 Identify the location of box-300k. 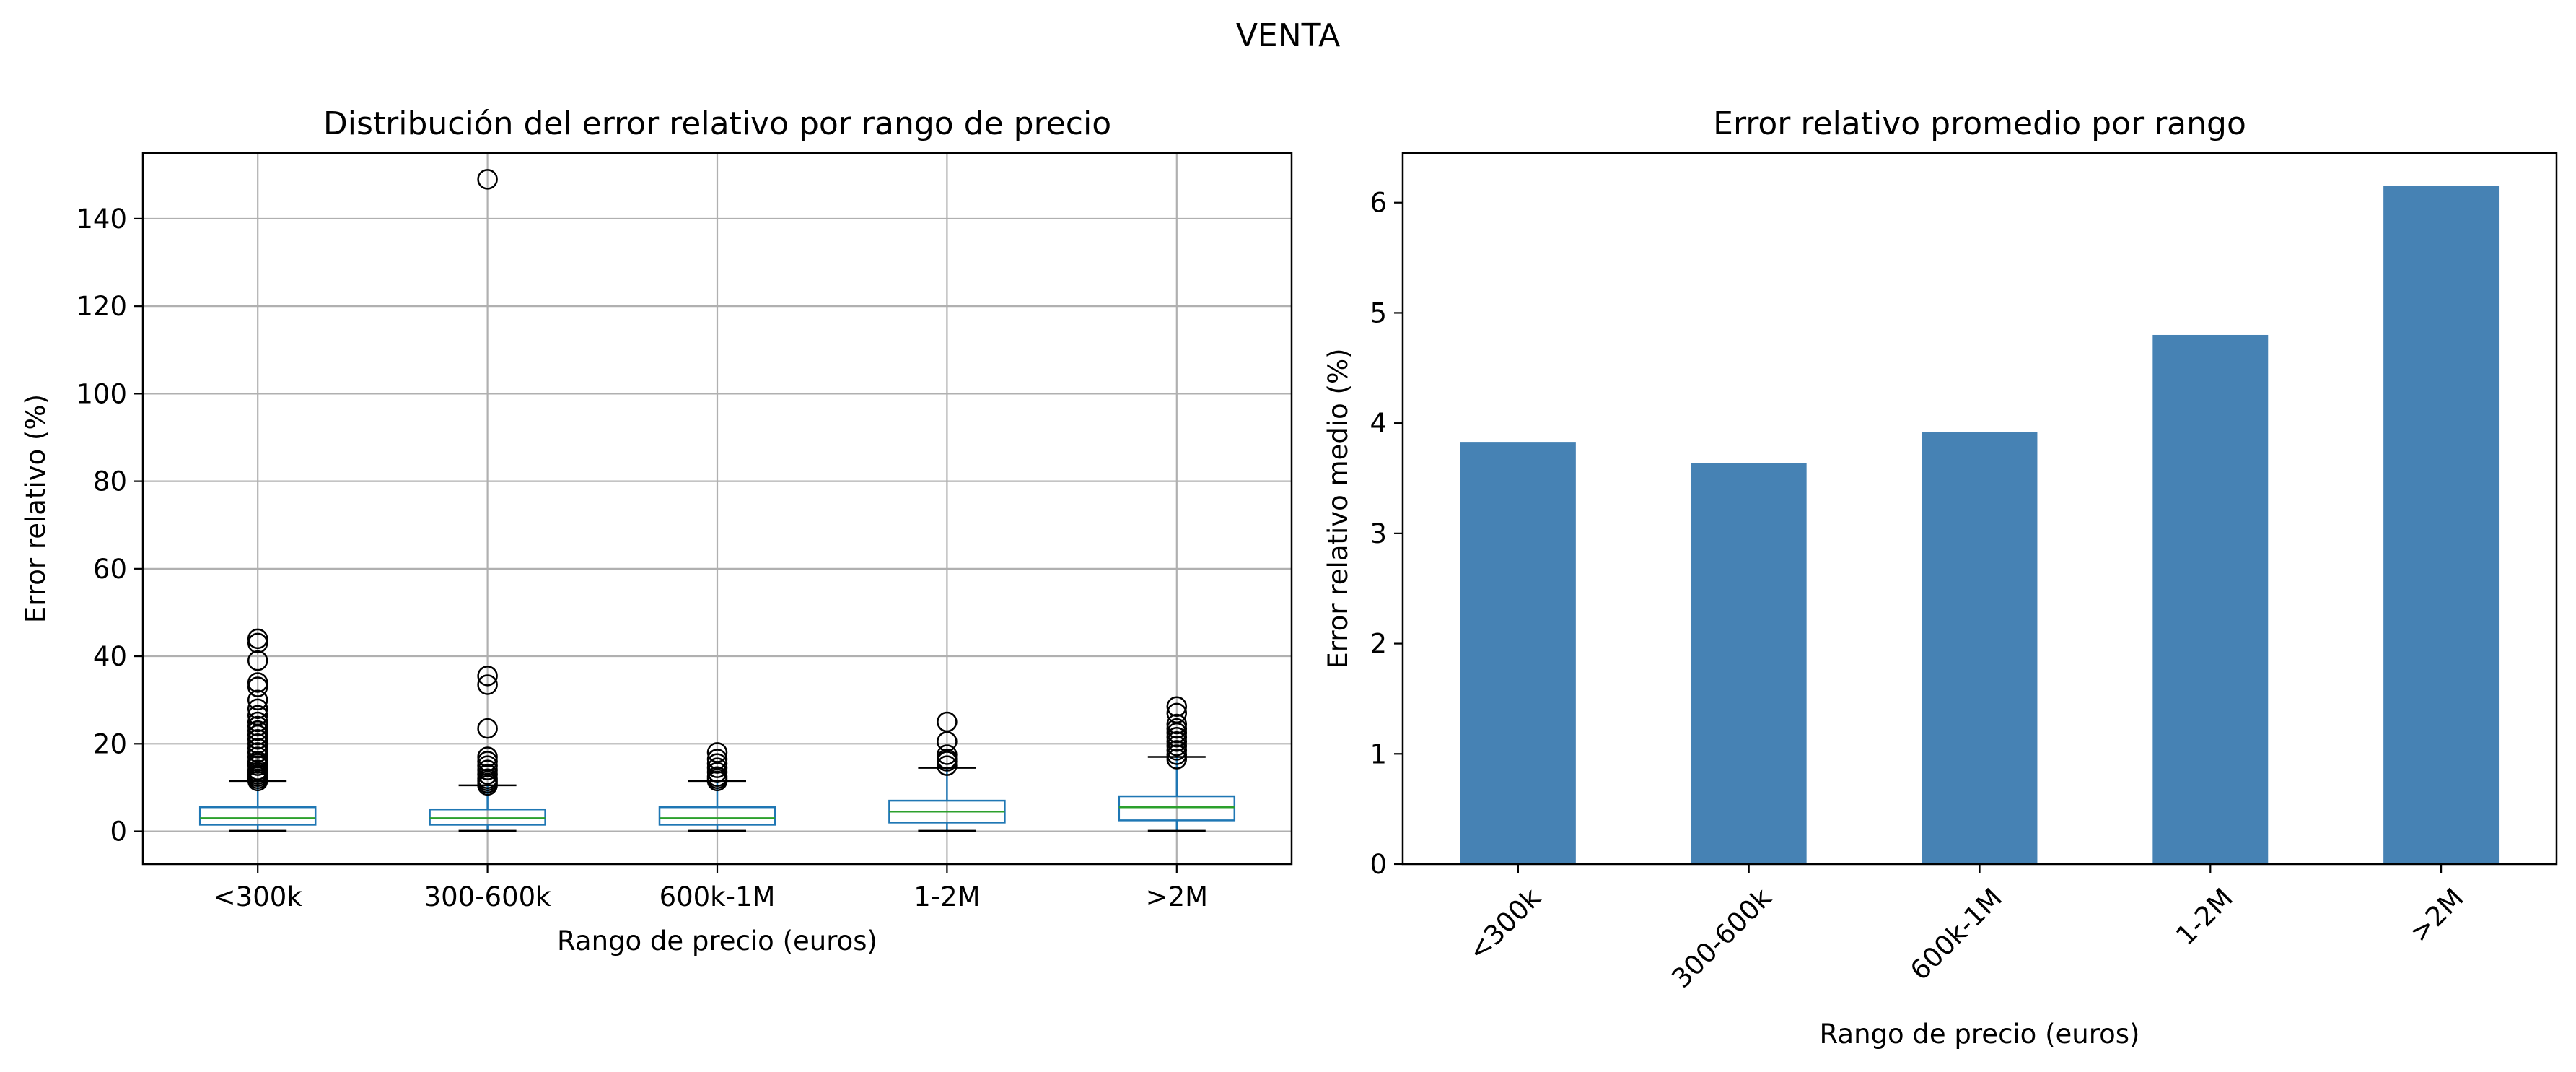
(257, 730).